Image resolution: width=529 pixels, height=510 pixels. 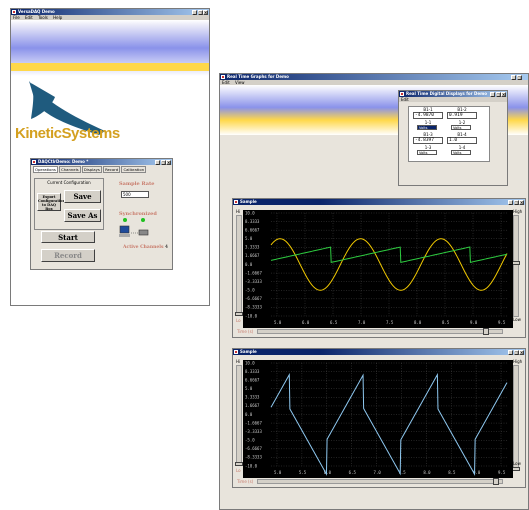 I want to click on export-button: Export Configuration to DAQ Box, so click(x=51, y=202).